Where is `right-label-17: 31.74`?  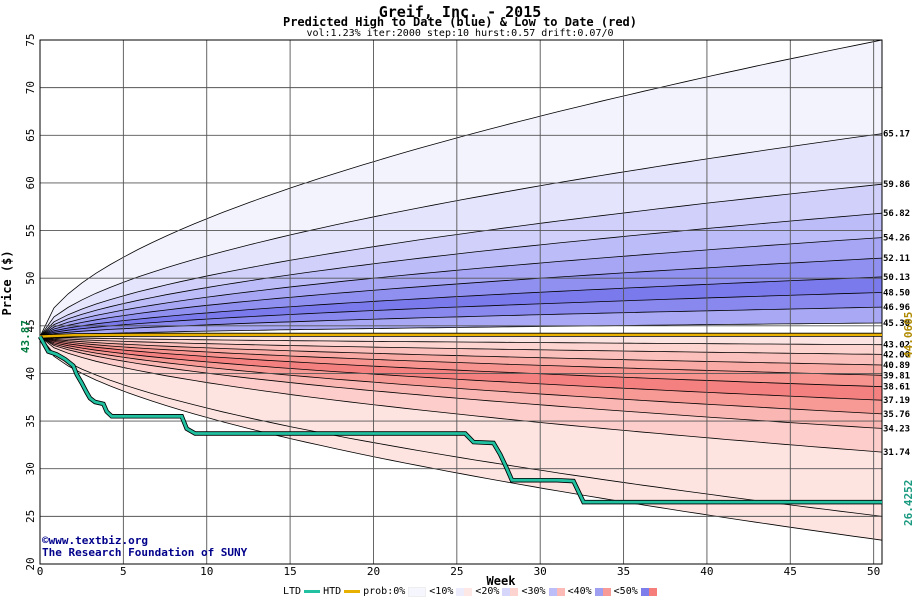 right-label-17: 31.74 is located at coordinates (897, 453).